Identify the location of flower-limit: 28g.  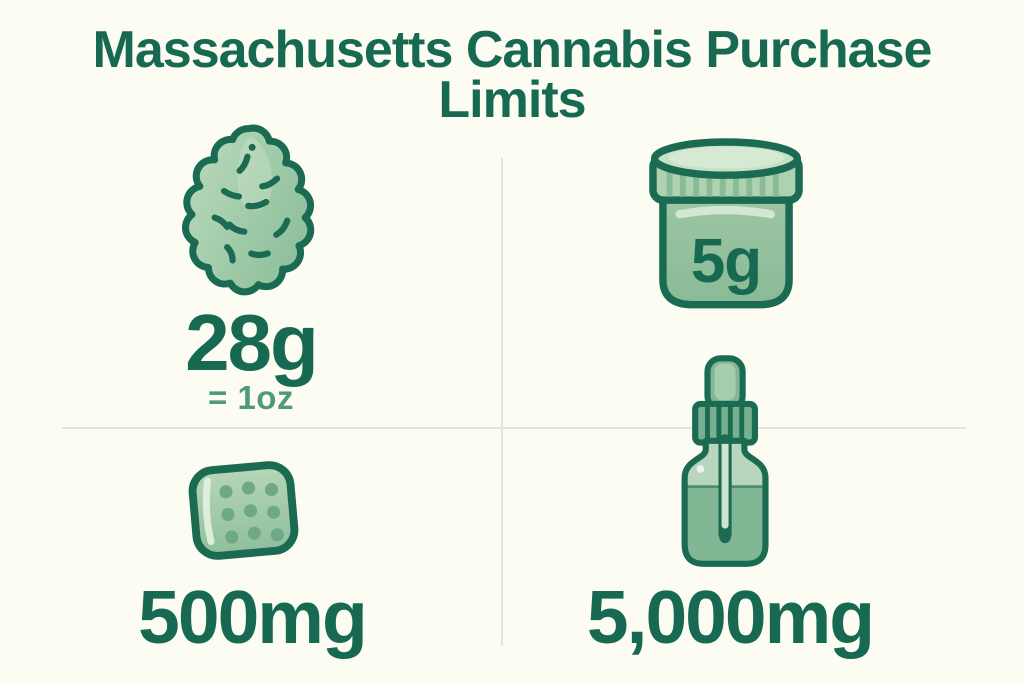
(252, 342).